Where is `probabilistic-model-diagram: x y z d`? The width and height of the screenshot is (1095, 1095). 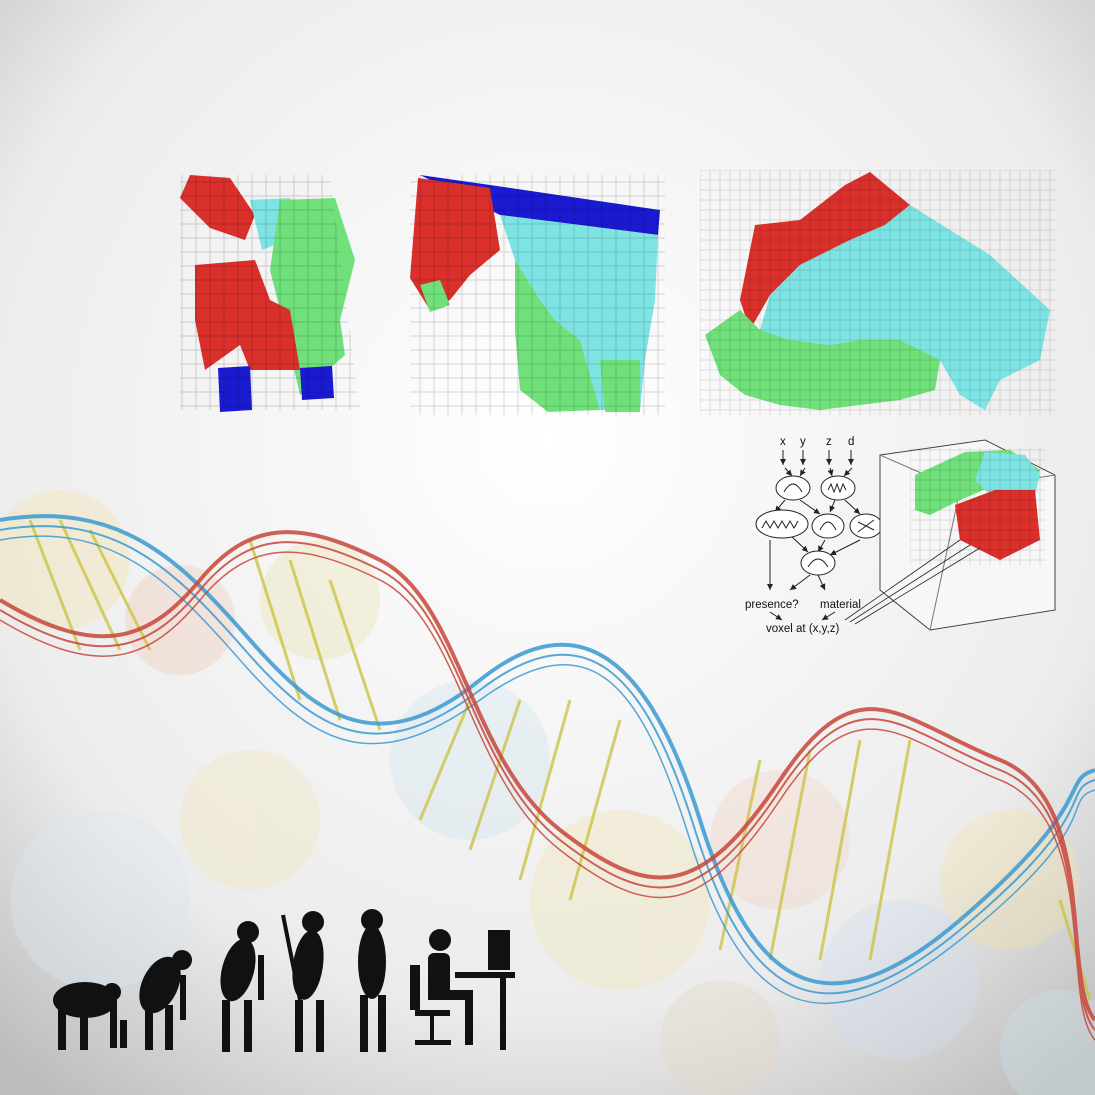
probabilistic-model-diagram: x y z d is located at coordinates (900, 535).